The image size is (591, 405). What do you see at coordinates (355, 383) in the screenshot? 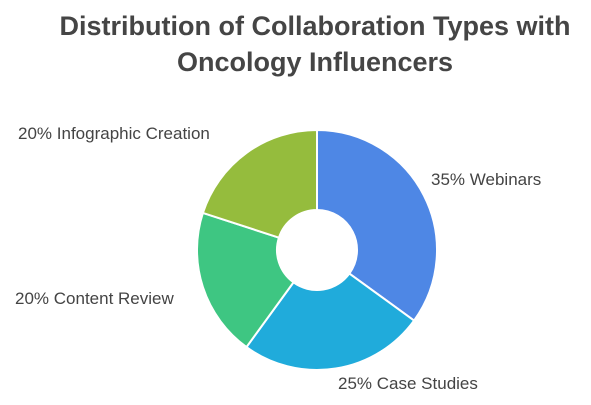
I see `slice-percent: 25%` at bounding box center [355, 383].